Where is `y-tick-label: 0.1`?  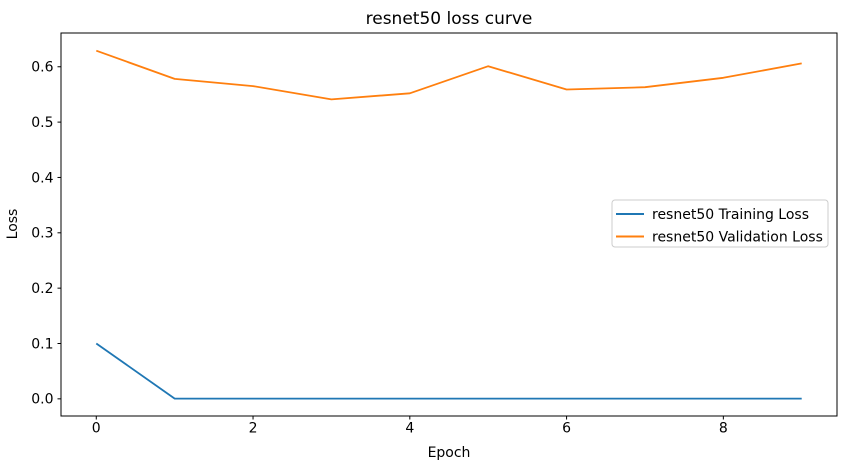 y-tick-label: 0.1 is located at coordinates (42, 344).